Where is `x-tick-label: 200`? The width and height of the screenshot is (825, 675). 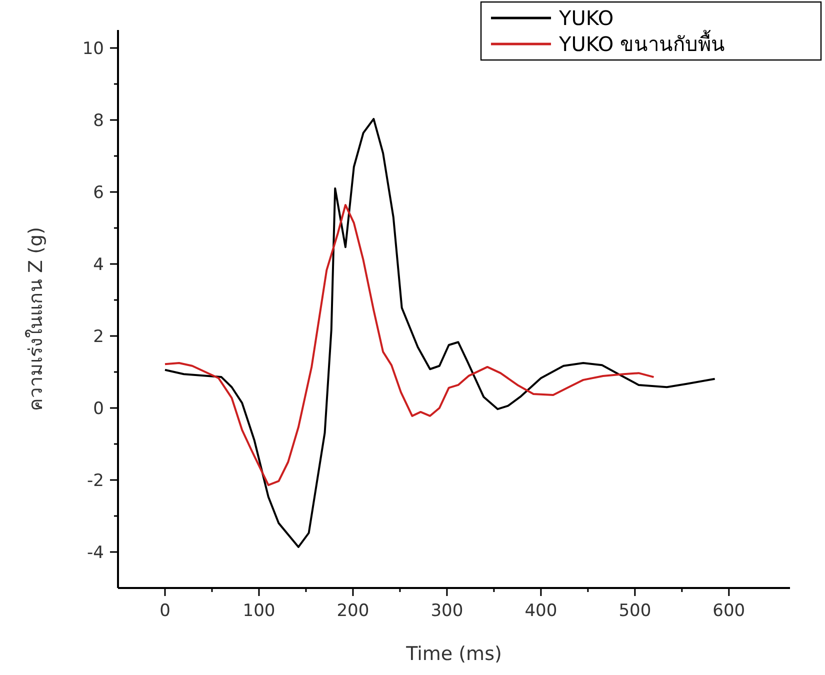 x-tick-label: 200 is located at coordinates (353, 611).